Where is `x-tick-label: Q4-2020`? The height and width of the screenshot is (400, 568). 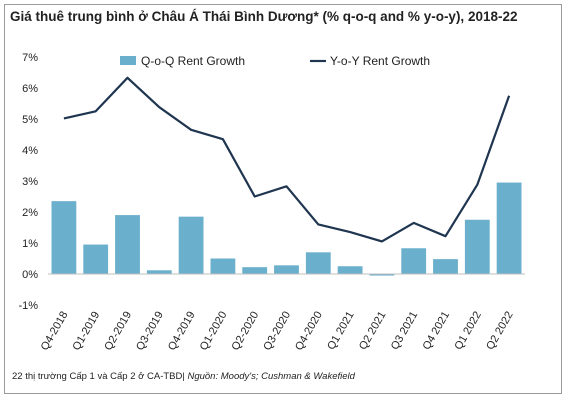
x-tick-label: Q4-2020 is located at coordinates (309, 331).